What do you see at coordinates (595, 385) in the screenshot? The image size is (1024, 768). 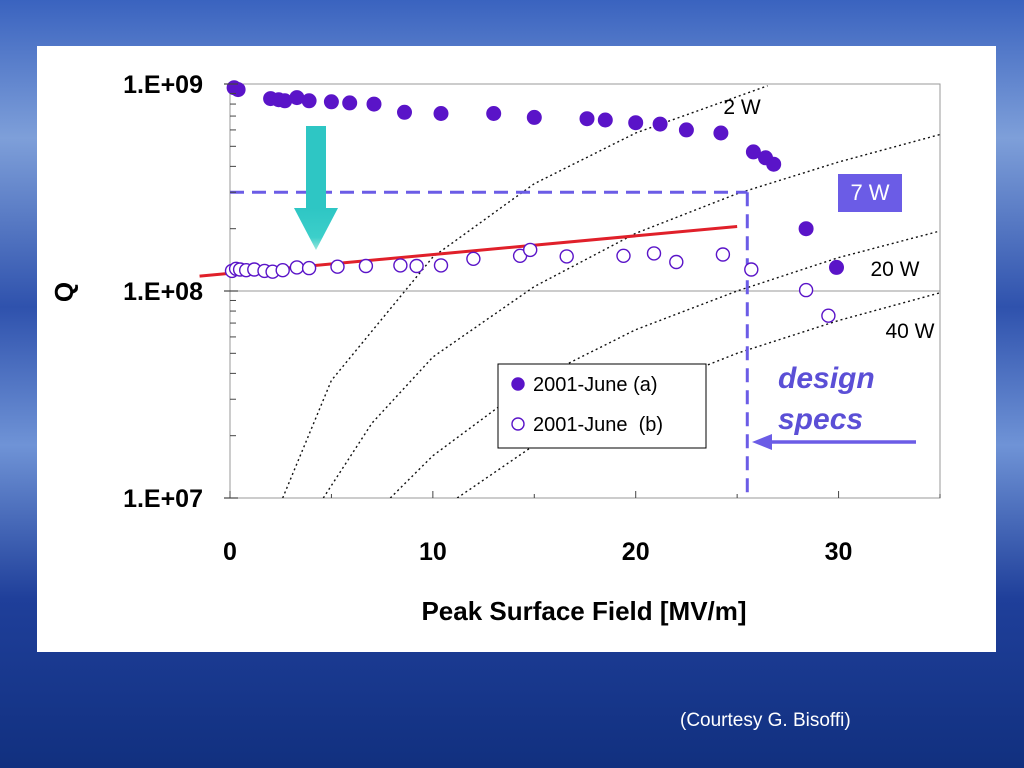 I see `legend-label: 2001-June (a)` at bounding box center [595, 385].